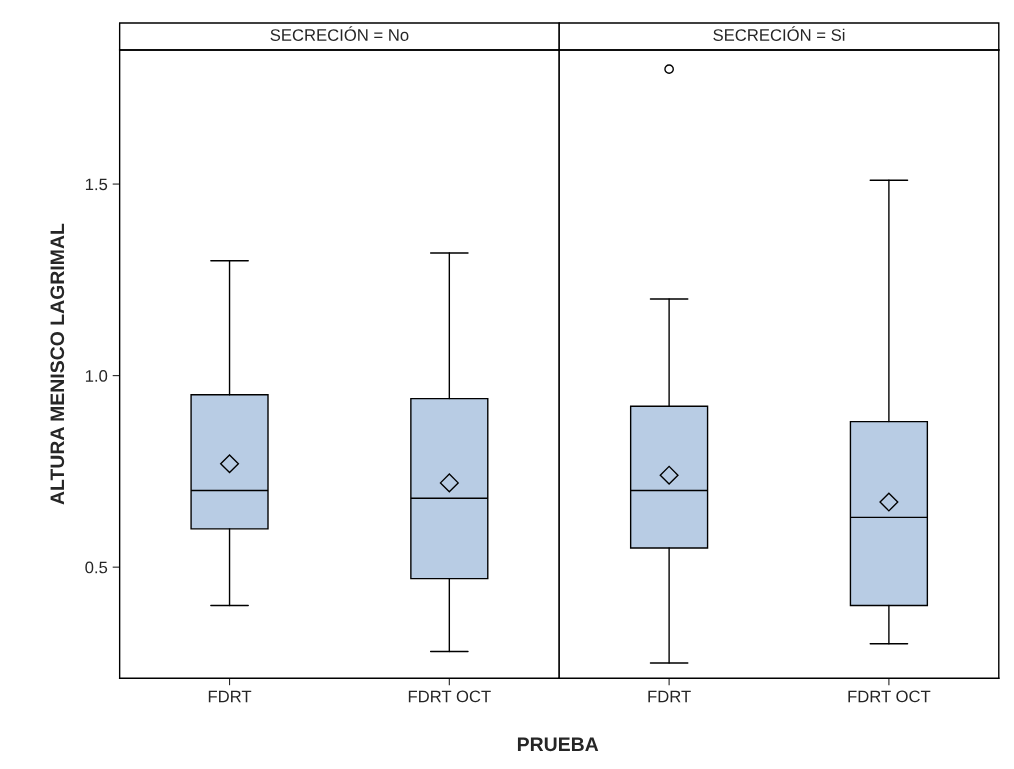 The width and height of the screenshot is (1014, 769). Describe the element at coordinates (96, 184) in the screenshot. I see `y-tick-label: 1.5` at that location.